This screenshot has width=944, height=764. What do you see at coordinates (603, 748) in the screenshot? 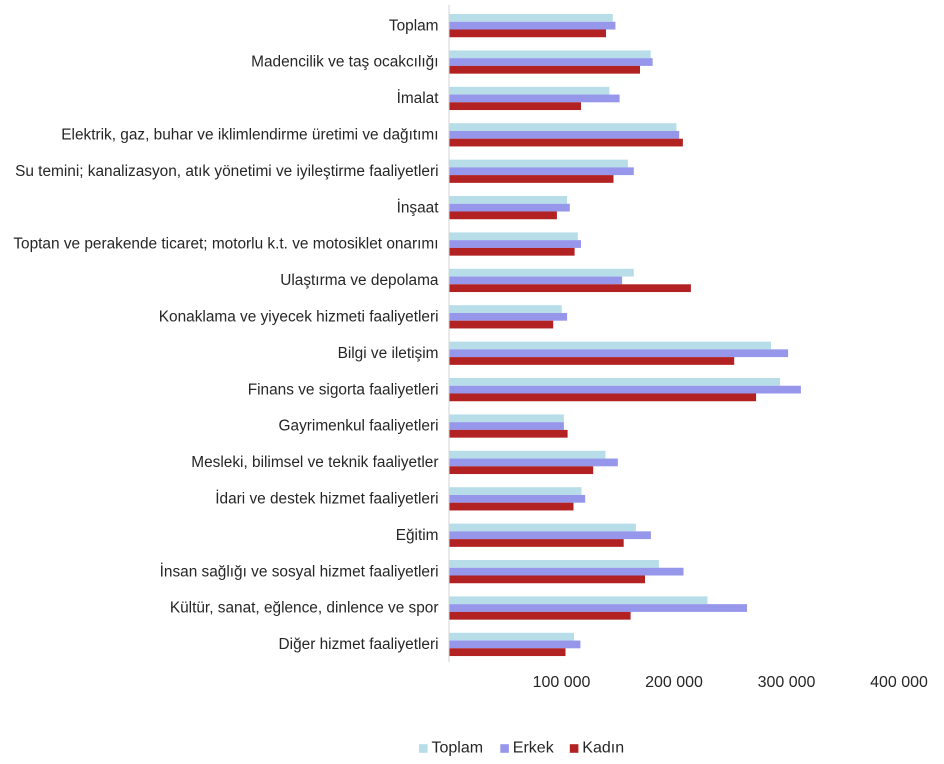
I see `svg-text: Kadın` at bounding box center [603, 748].